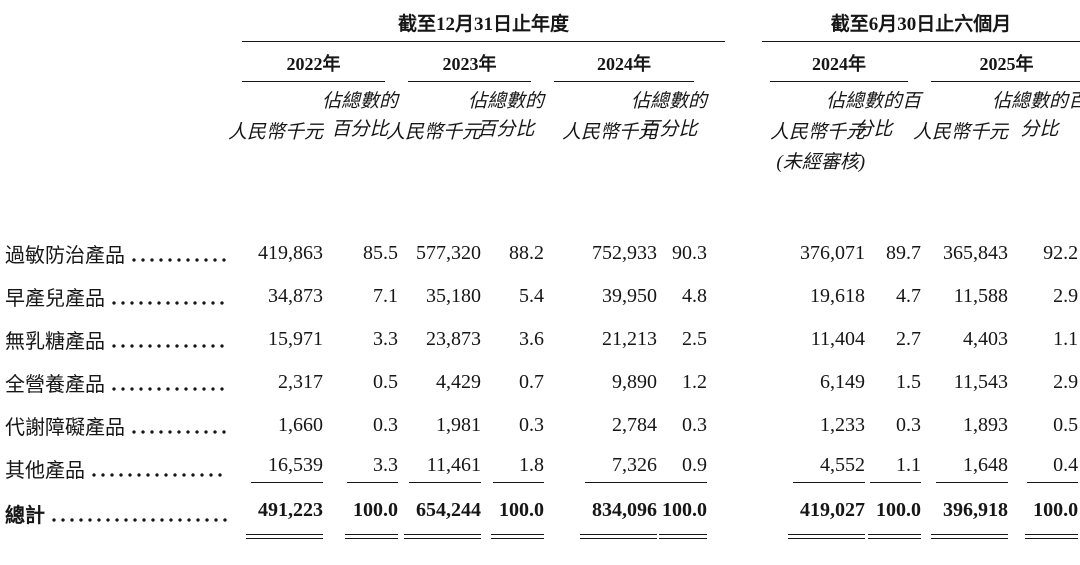  What do you see at coordinates (65, 428) in the screenshot?
I see `row-label: 代謝障礙產品` at bounding box center [65, 428].